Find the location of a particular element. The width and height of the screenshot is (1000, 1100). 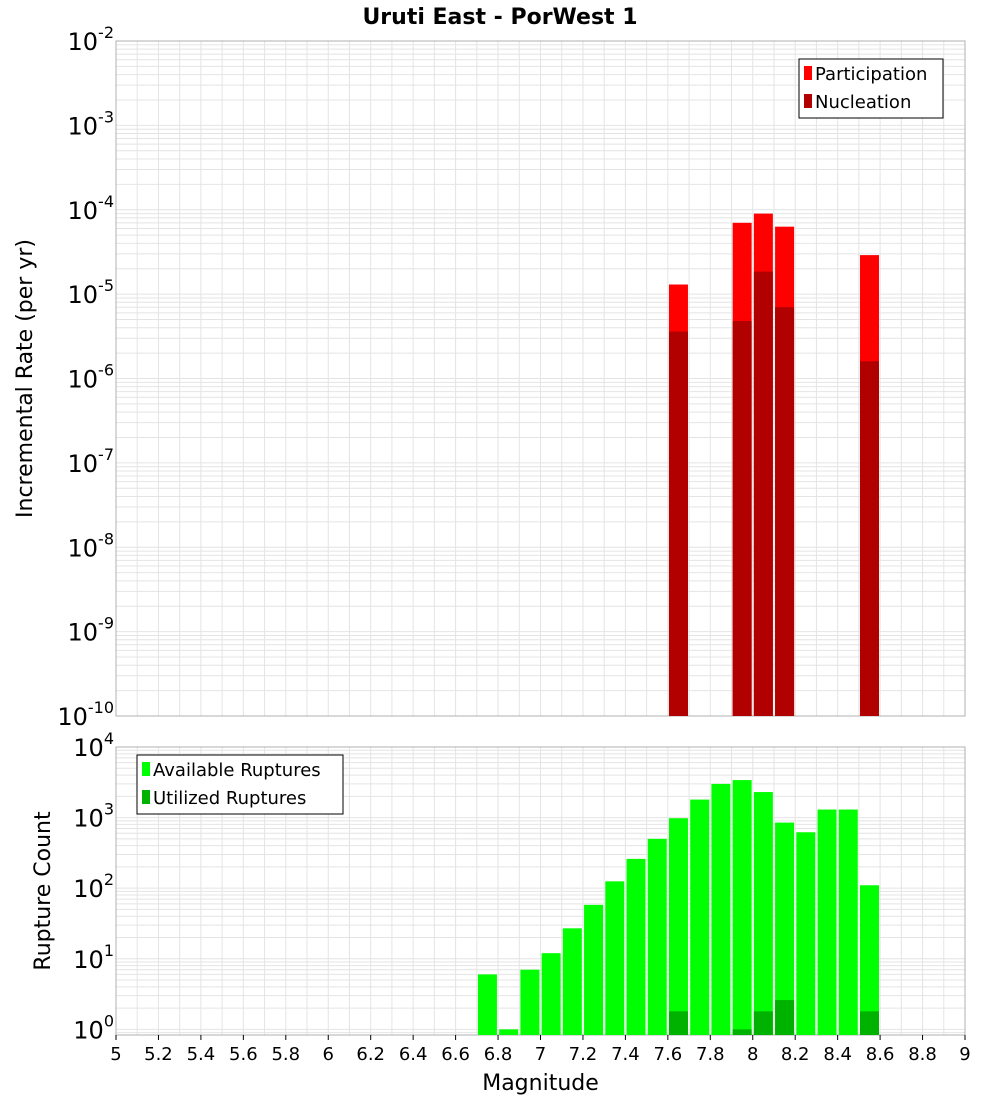

rupture-panel-bars is located at coordinates (678, 907).